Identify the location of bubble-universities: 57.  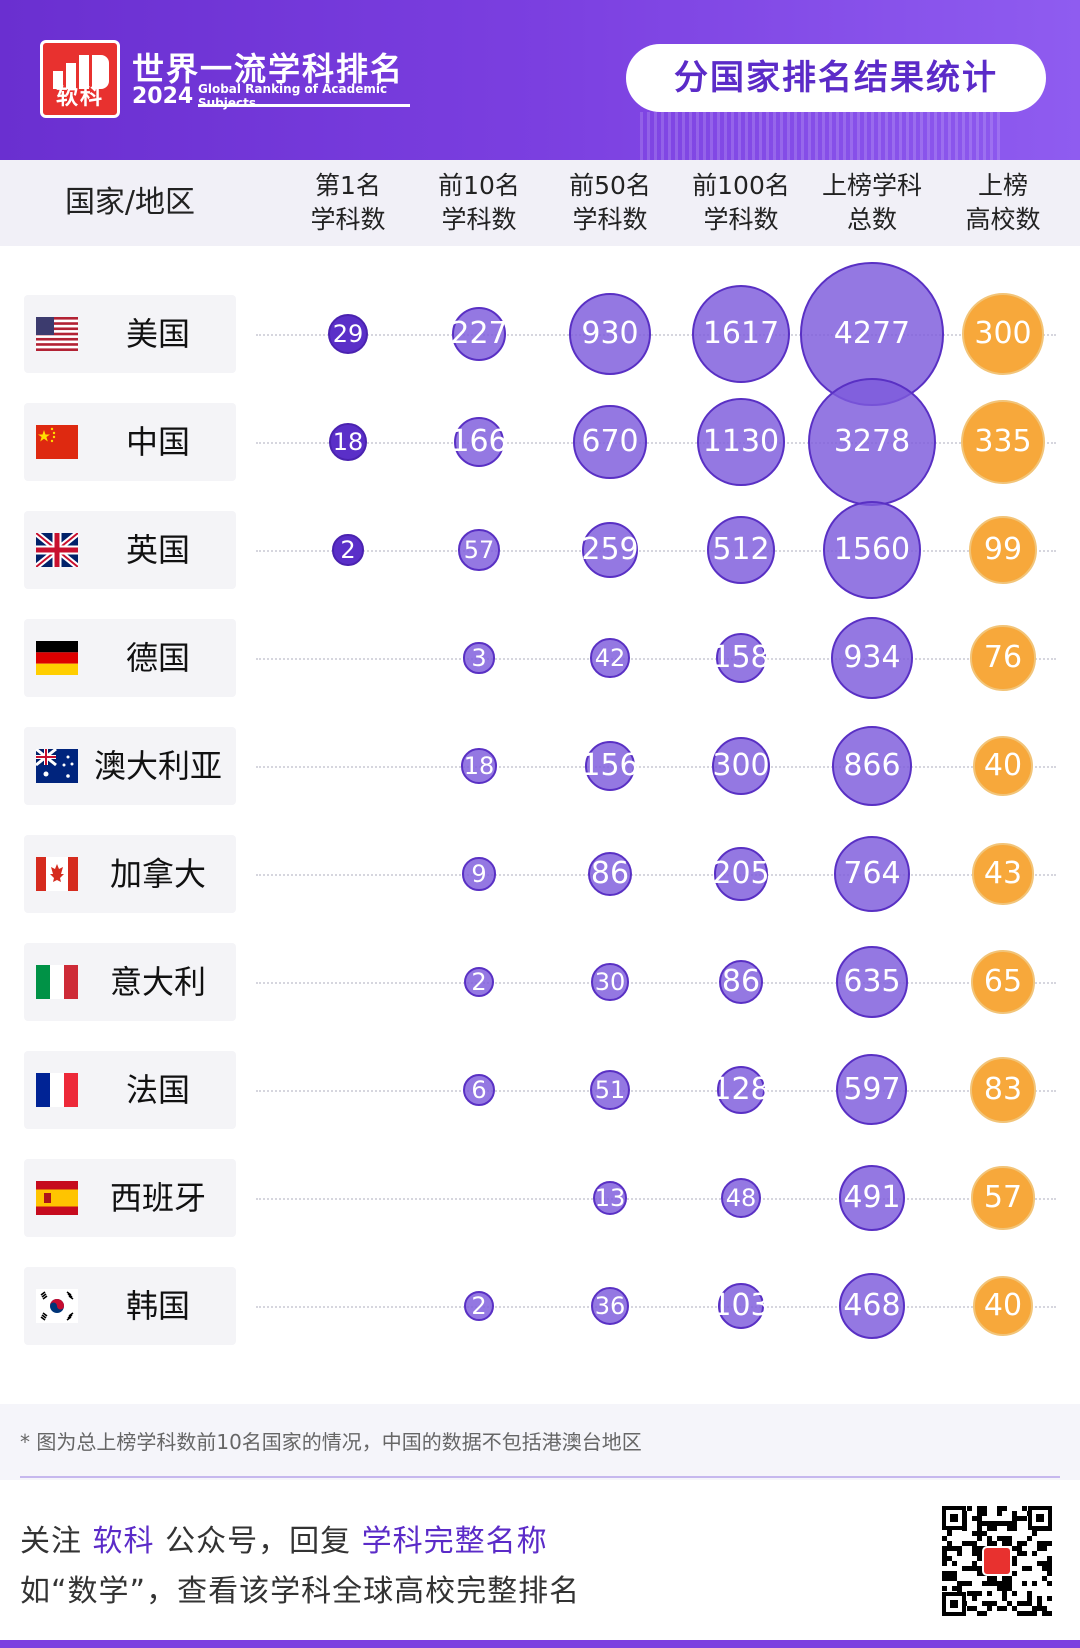
(1003, 1198).